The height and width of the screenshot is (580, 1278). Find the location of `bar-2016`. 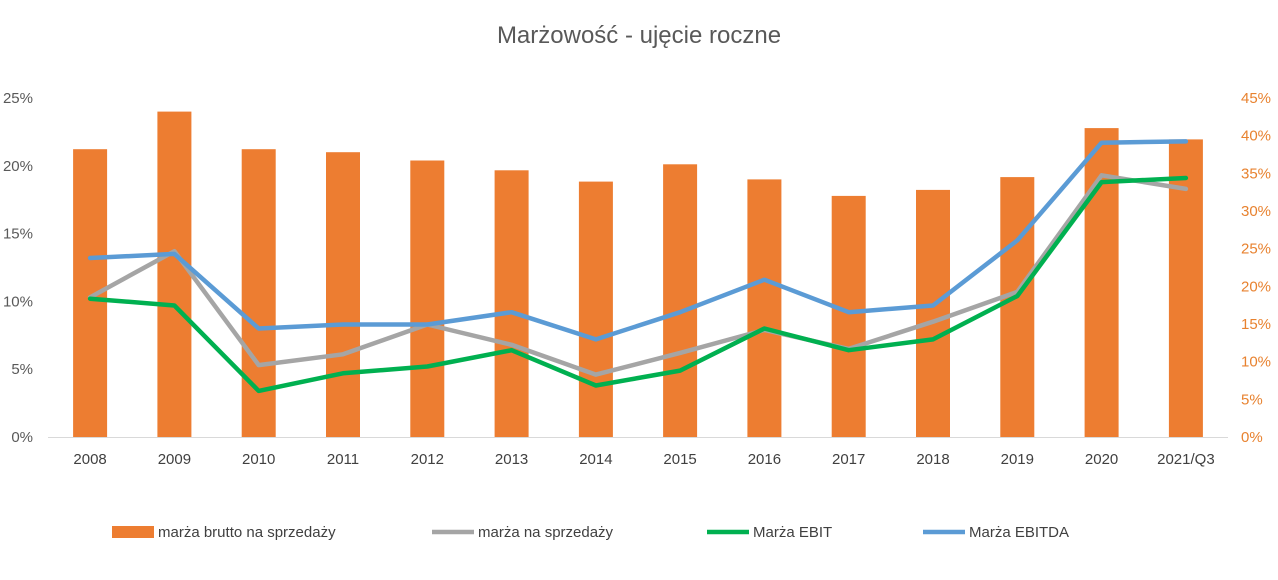

bar-2016 is located at coordinates (764, 308).